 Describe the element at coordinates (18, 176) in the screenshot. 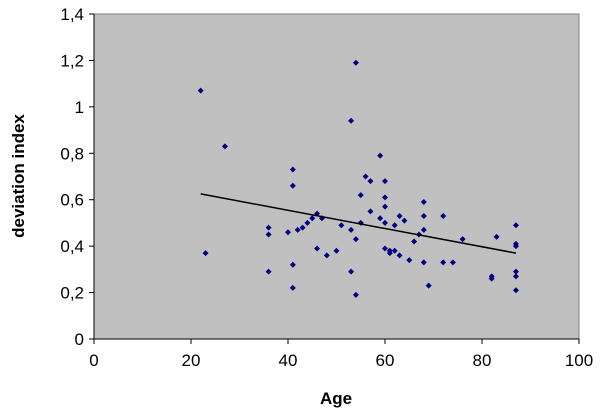

I see `y-axis-title: deviation index` at that location.